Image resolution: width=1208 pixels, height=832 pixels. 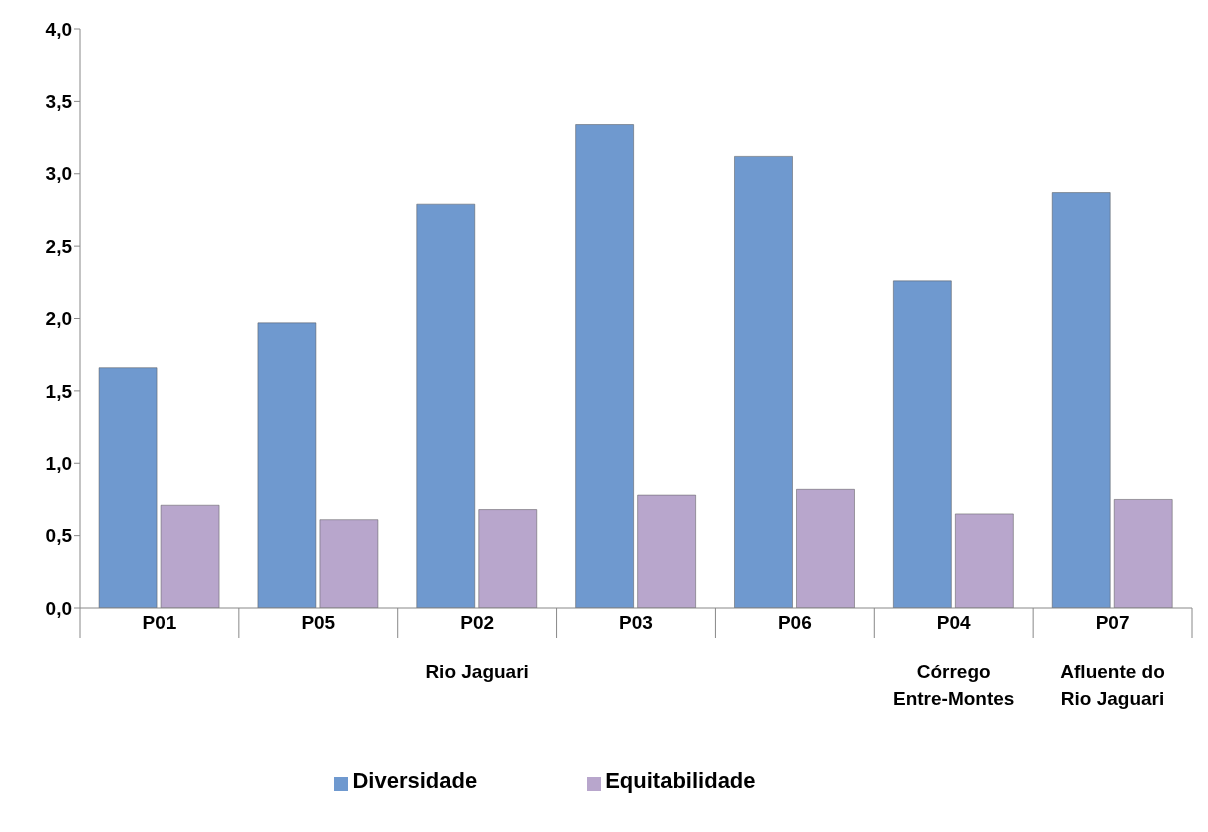 What do you see at coordinates (59, 102) in the screenshot?
I see `y-tick-label: 3,5` at bounding box center [59, 102].